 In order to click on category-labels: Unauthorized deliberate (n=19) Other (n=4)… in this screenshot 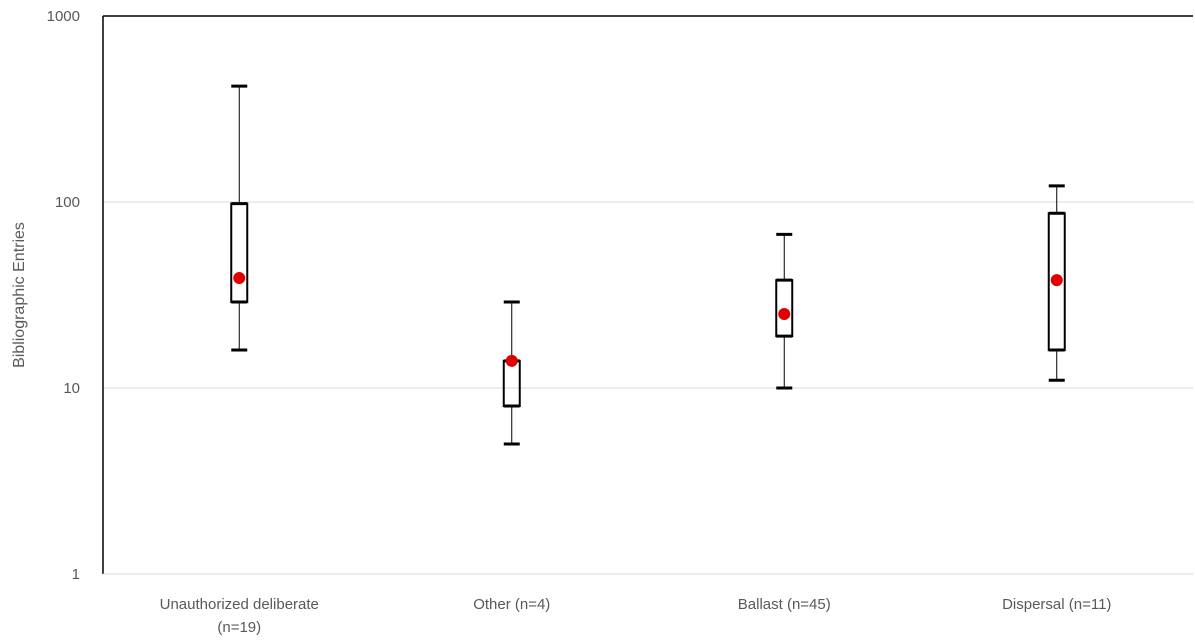, I will do `click(636, 616)`.